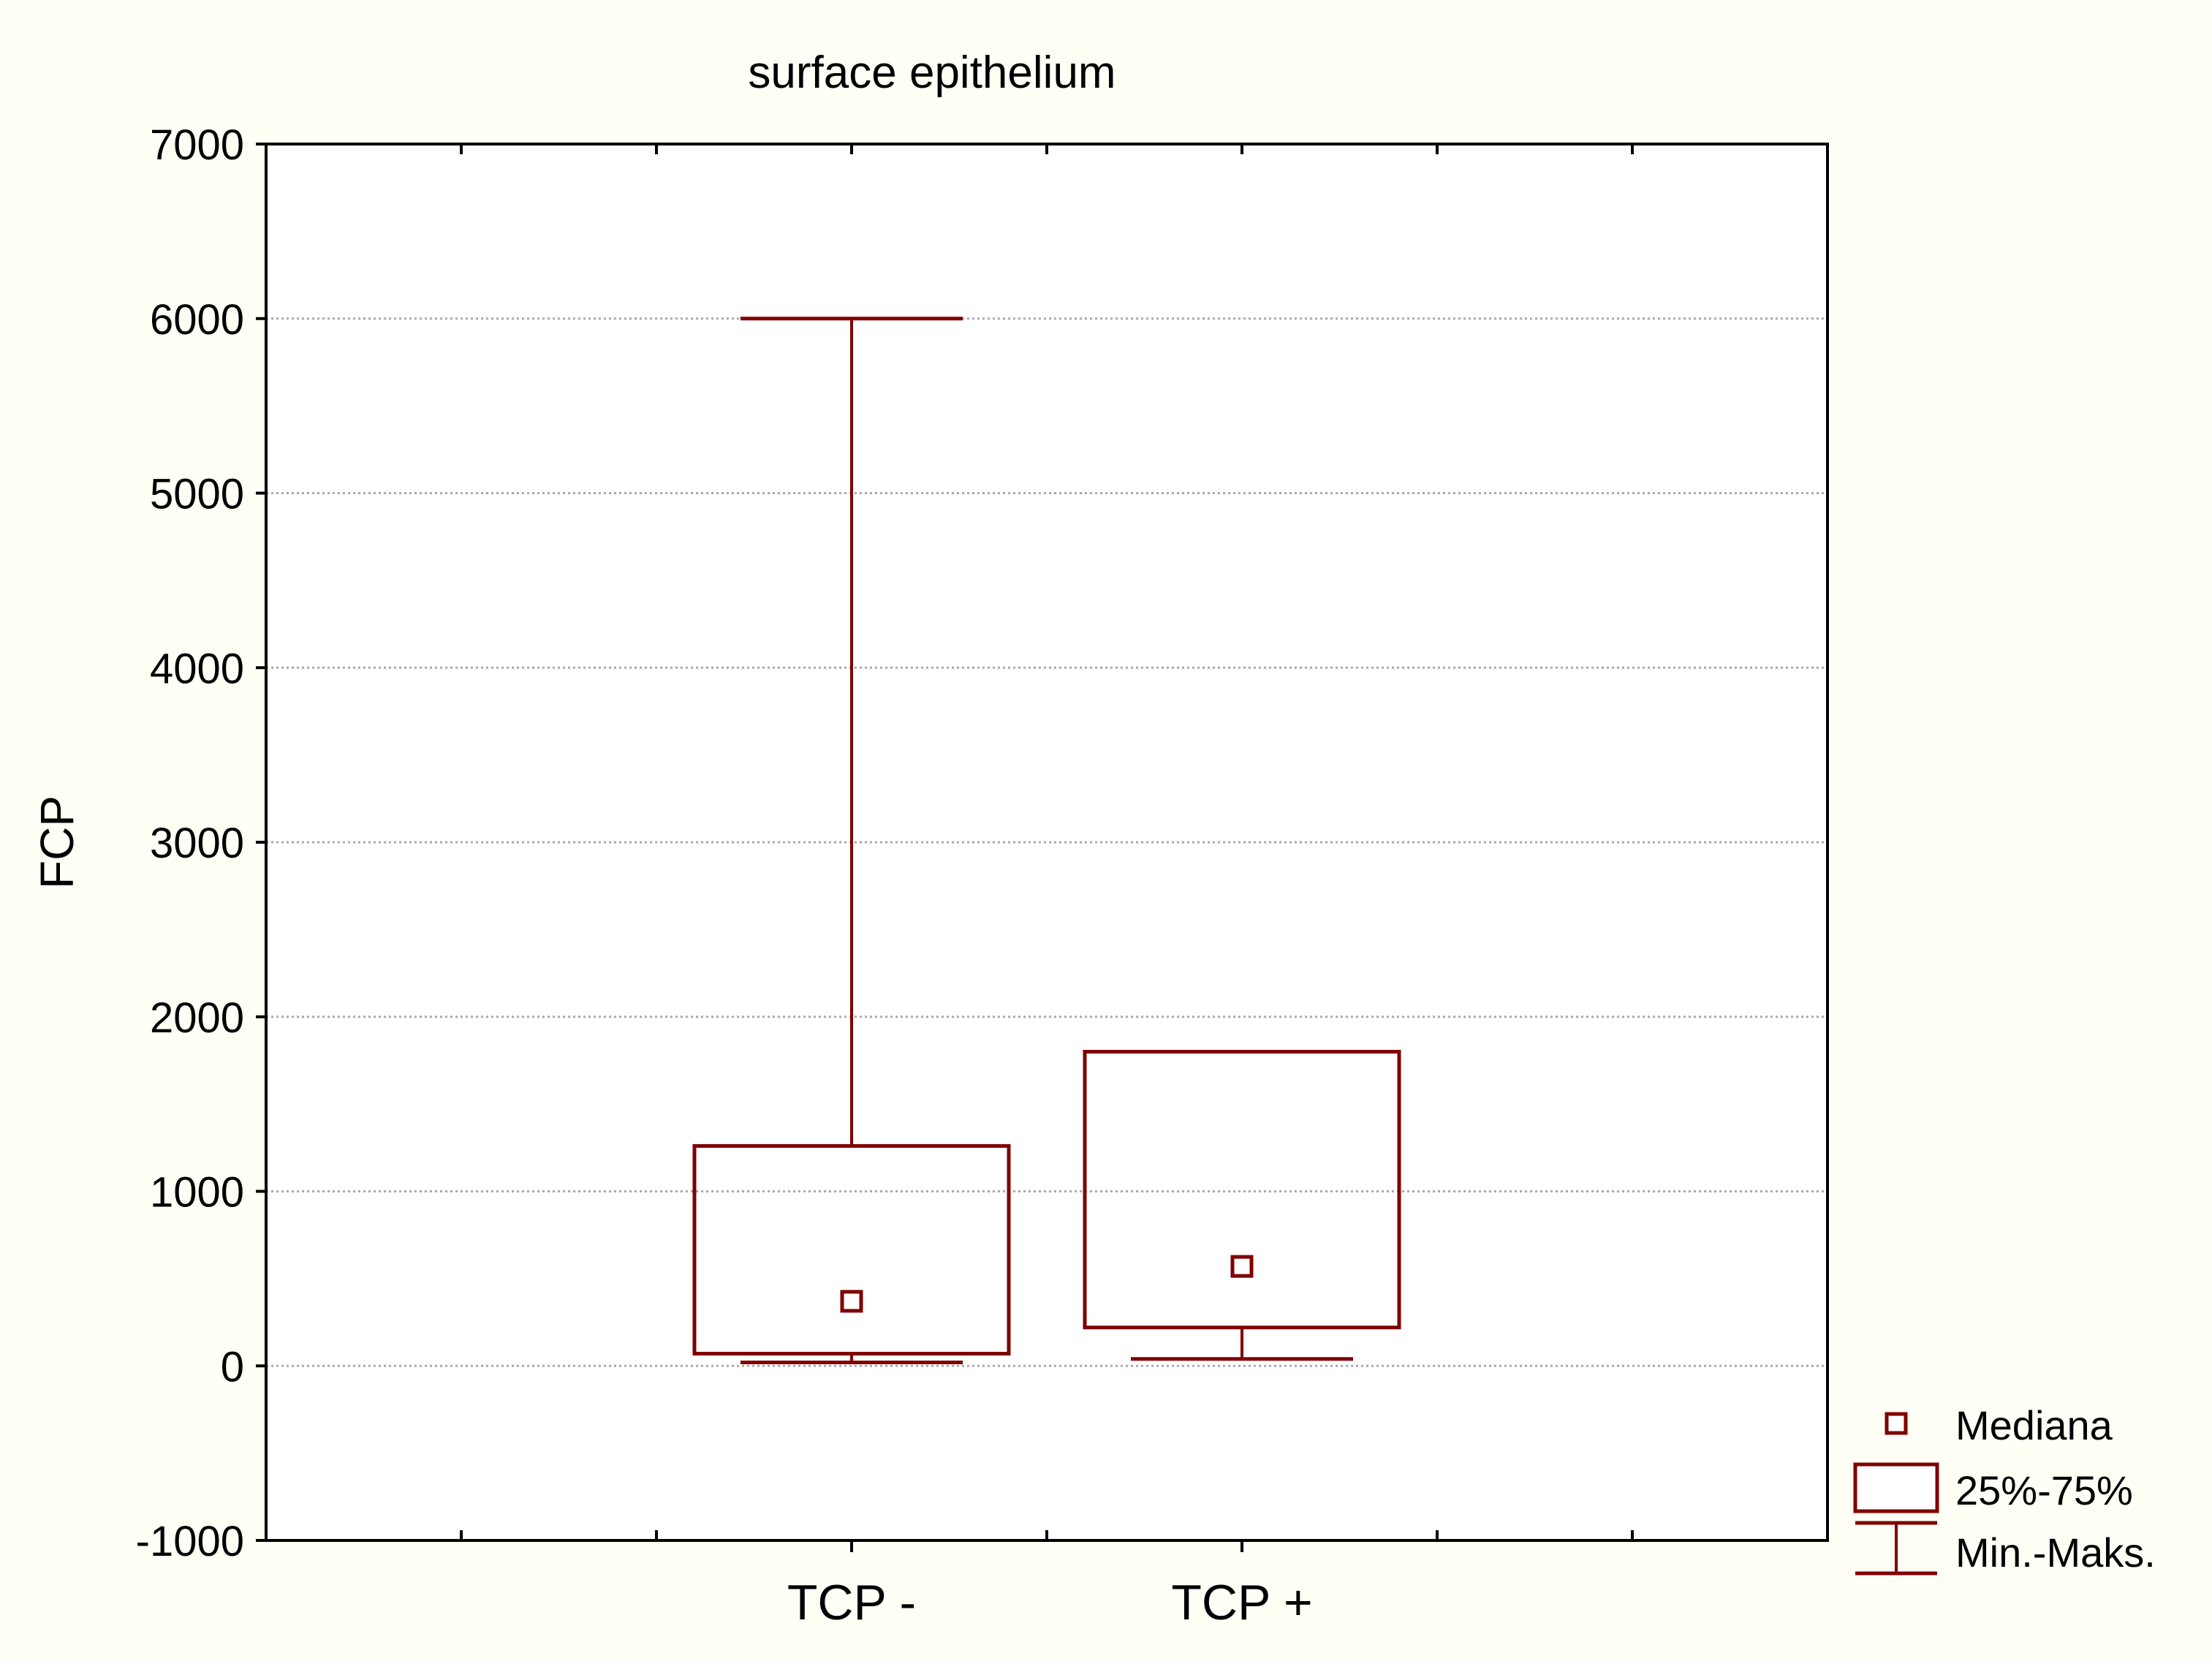 The height and width of the screenshot is (1664, 2212). What do you see at coordinates (1896, 1423) in the screenshot?
I see `median-square-icon` at bounding box center [1896, 1423].